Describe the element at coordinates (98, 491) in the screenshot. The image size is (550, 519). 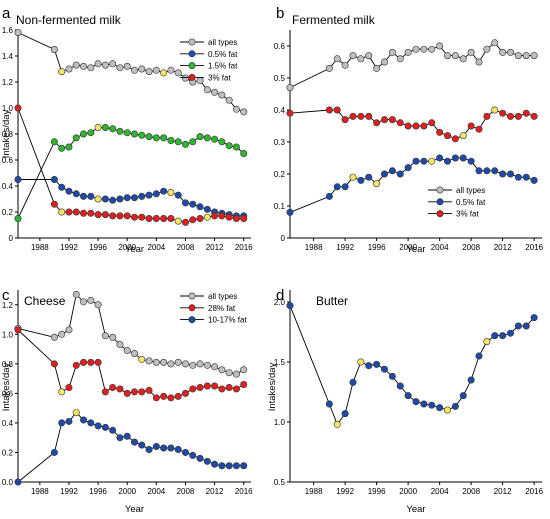
I see `x-tick-label: 1996` at that location.